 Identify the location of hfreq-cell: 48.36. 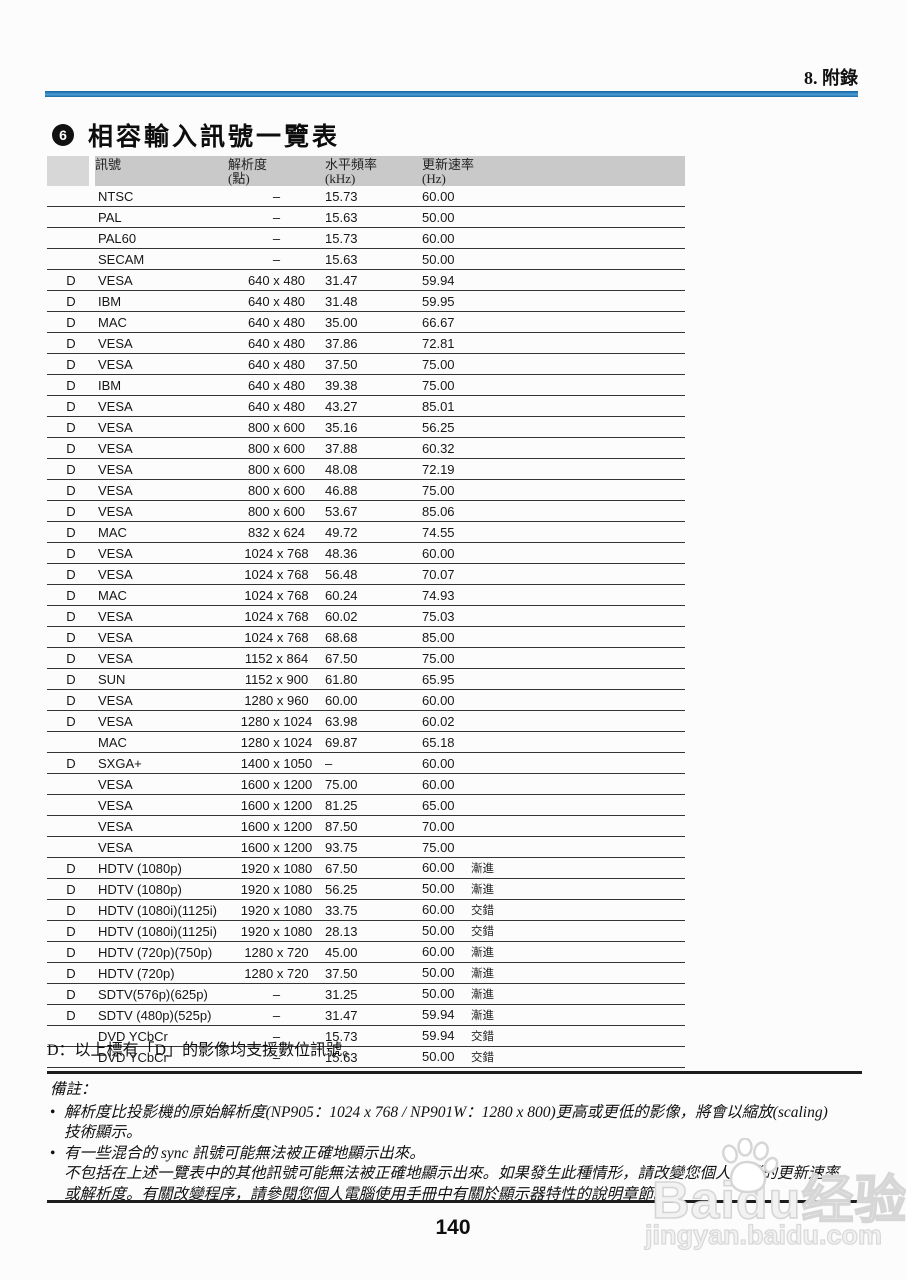
(341, 553).